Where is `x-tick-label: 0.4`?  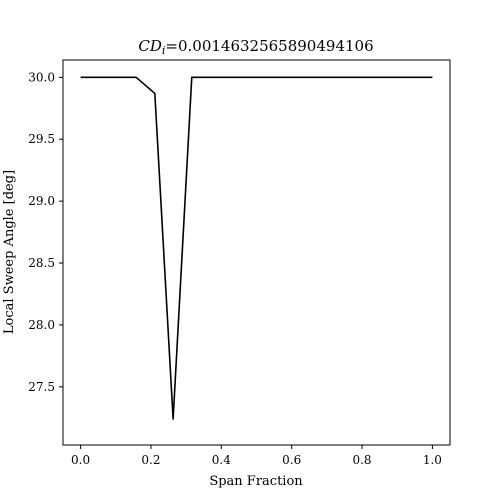 x-tick-label: 0.4 is located at coordinates (221, 460).